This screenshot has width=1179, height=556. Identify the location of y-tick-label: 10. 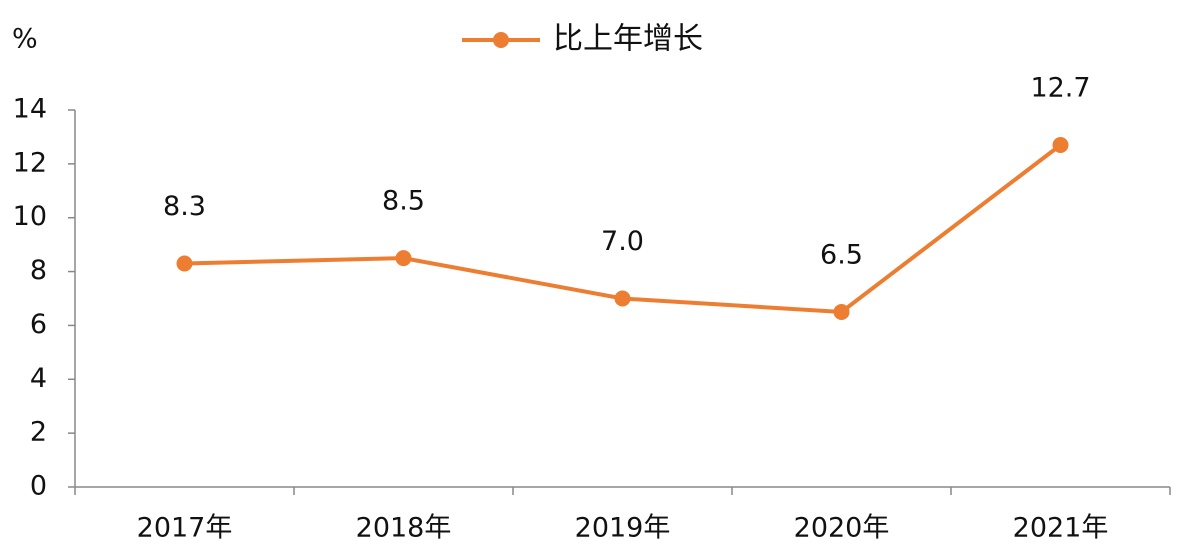
(30, 216).